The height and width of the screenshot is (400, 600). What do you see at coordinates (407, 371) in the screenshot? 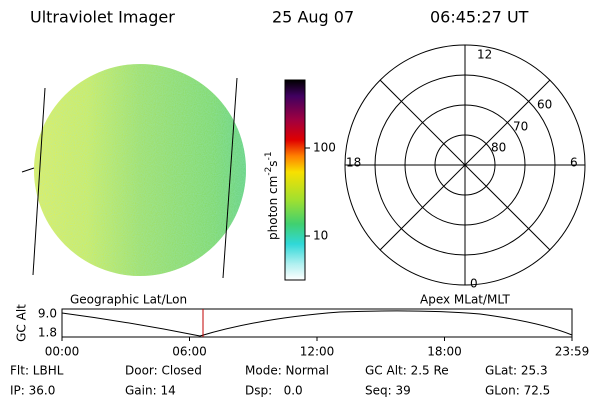
I see `info-field: GC Alt: 2.5 Re` at bounding box center [407, 371].